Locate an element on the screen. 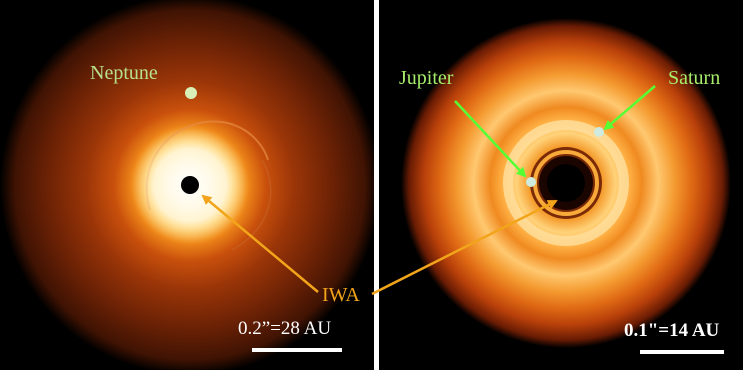 The image size is (743, 370). jupiter-dot is located at coordinates (531, 182).